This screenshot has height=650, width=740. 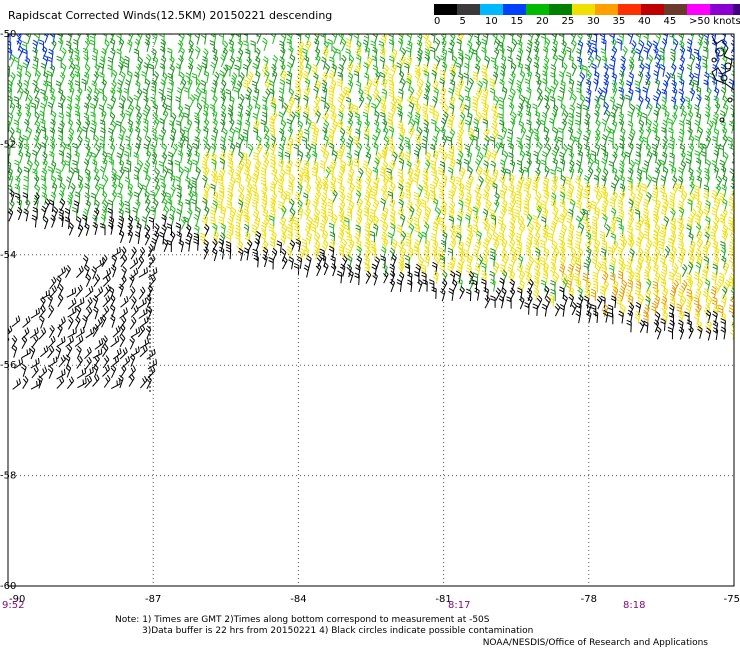 I want to click on legend-label-4: 20, so click(x=542, y=21).